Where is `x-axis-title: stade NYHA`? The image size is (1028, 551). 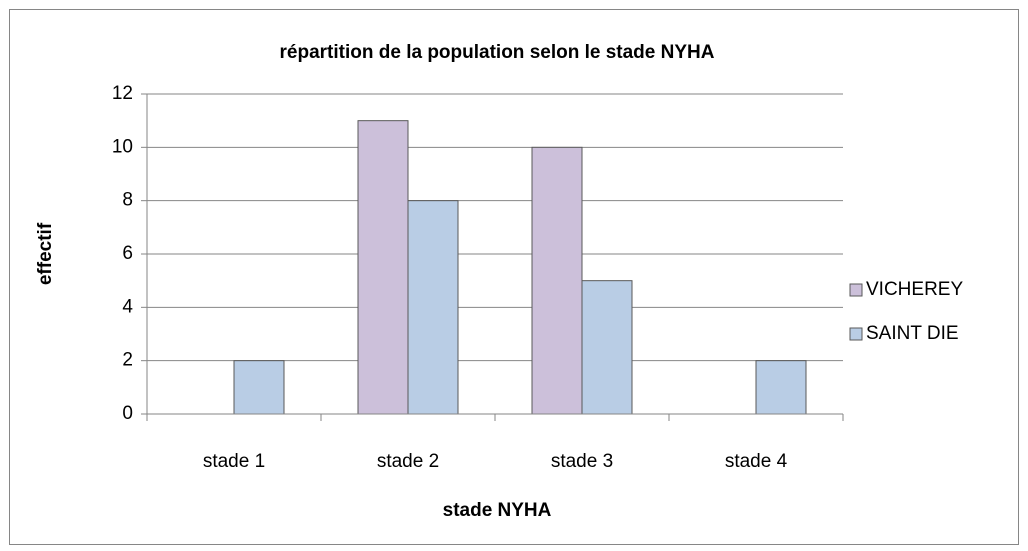
x-axis-title: stade NYHA is located at coordinates (497, 510).